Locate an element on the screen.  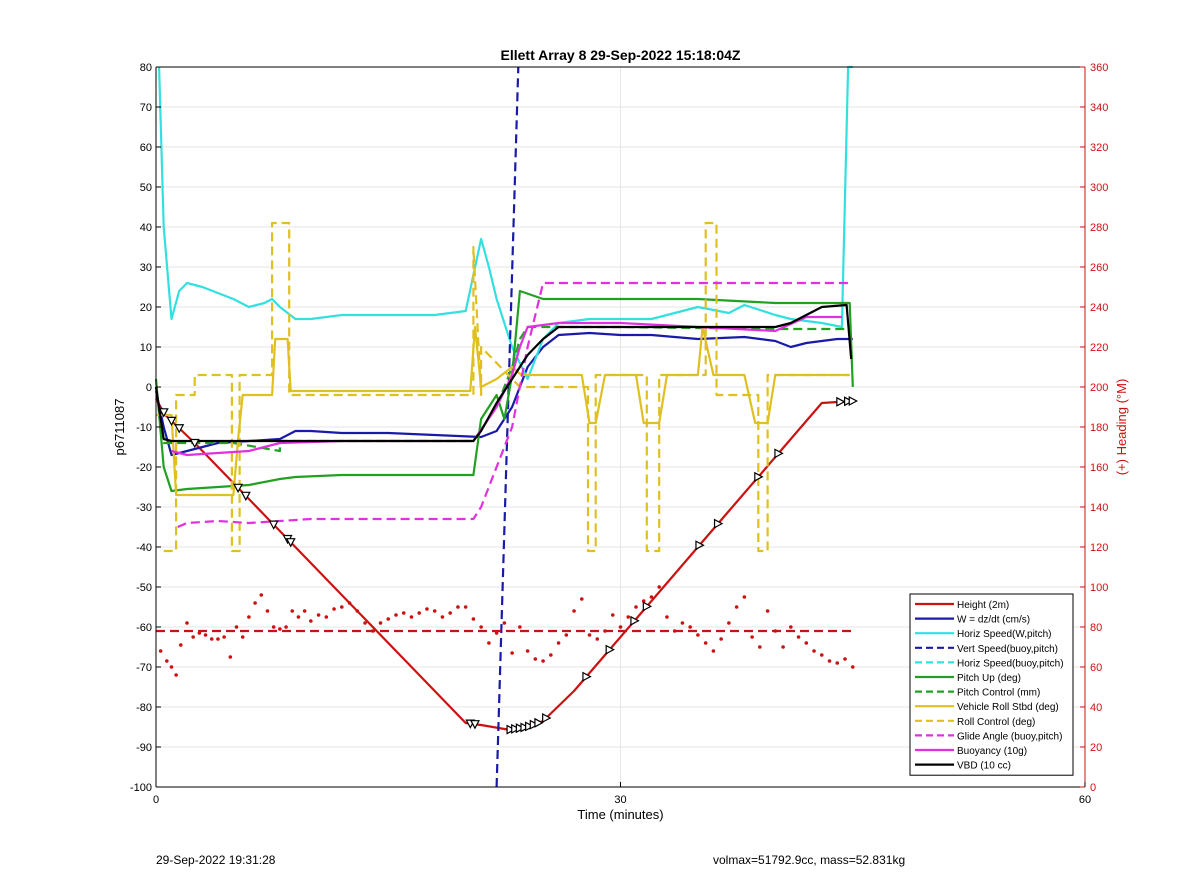
legend-label: Horiz Speed(W,pitch) is located at coordinates (1004, 634).